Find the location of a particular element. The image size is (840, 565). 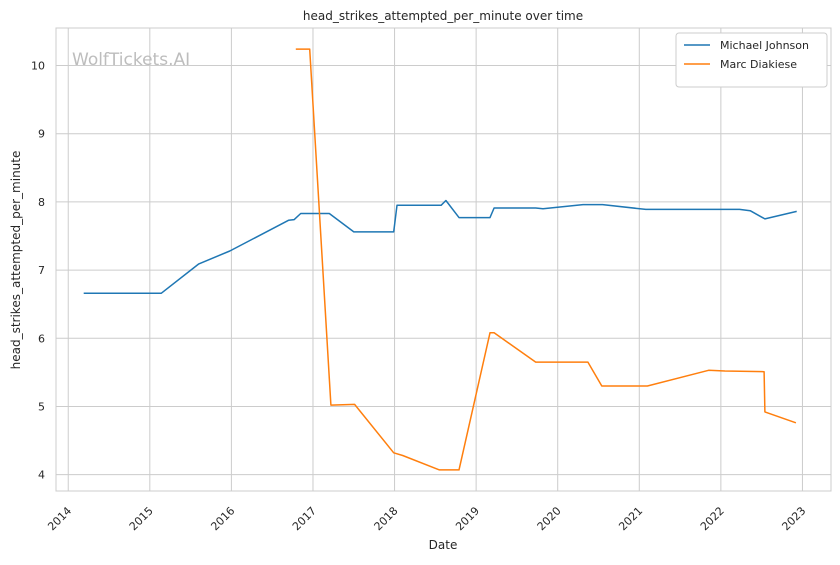

y-tick-label: 4 is located at coordinates (41, 475).